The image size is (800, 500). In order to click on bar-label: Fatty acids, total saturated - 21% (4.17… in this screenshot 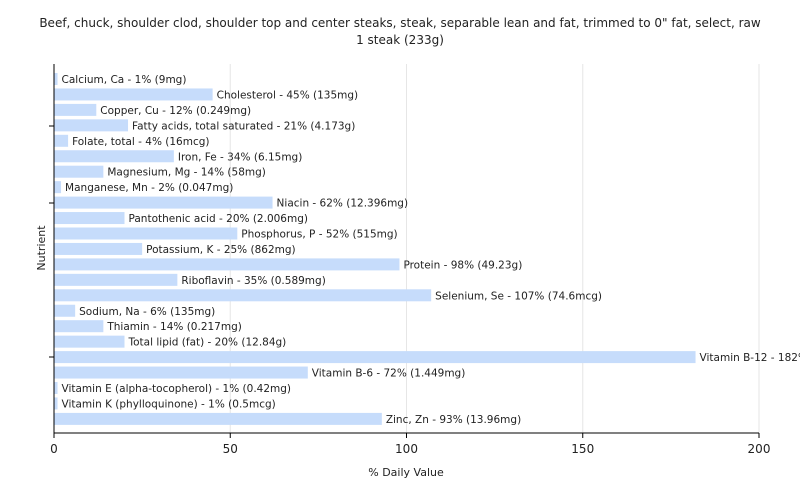, I will do `click(243, 126)`.